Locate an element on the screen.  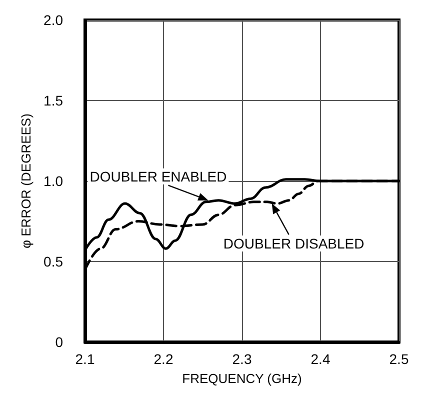
annotation: DOUBLER DISABLED is located at coordinates (293, 244).